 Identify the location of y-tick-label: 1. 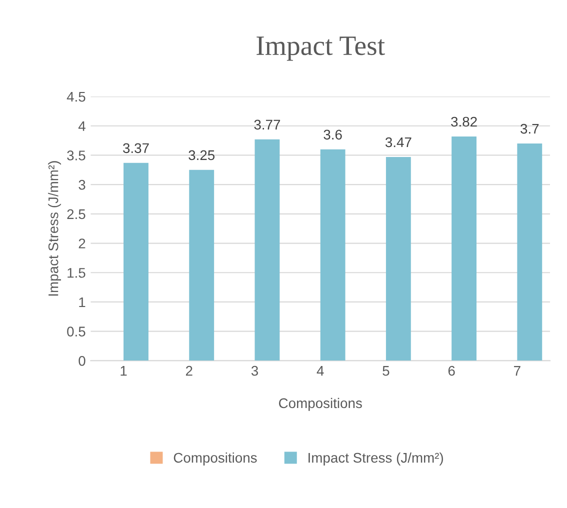
(82, 302).